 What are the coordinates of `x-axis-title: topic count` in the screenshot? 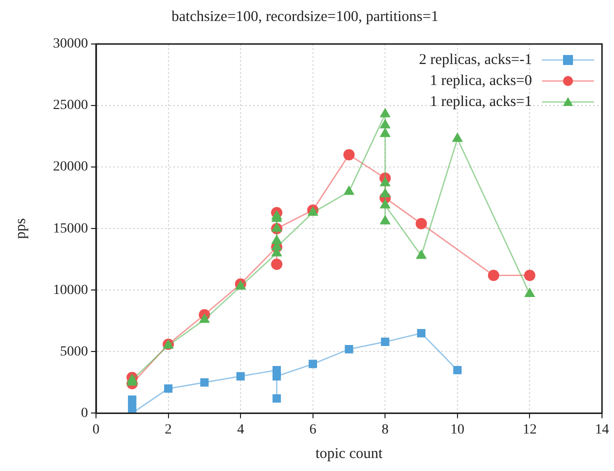 It's located at (349, 454).